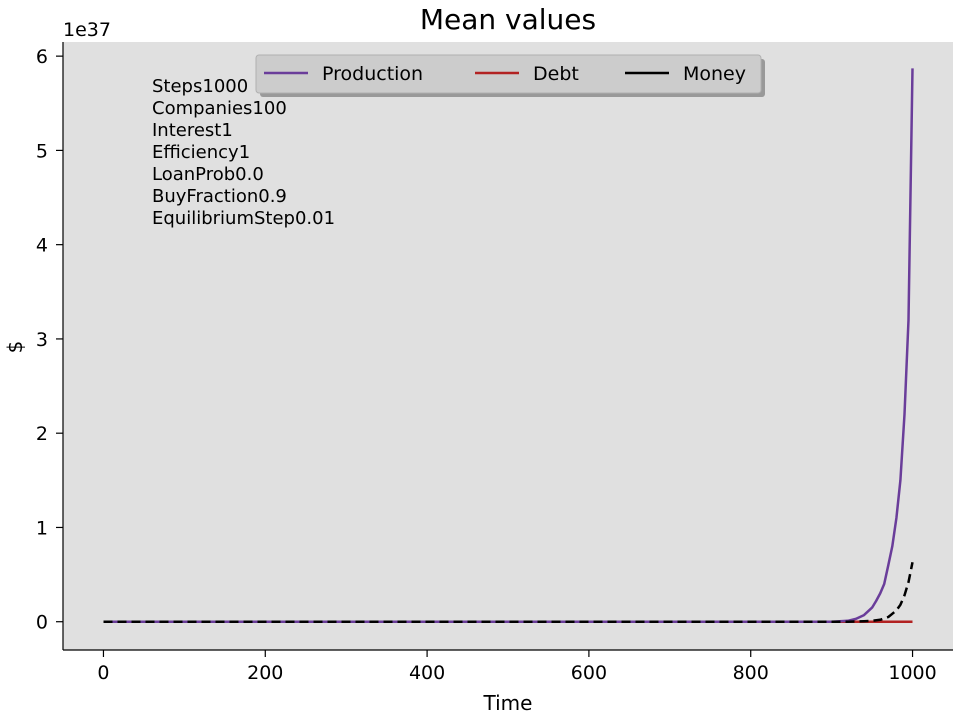  I want to click on x-tick-label: 0, so click(103, 673).